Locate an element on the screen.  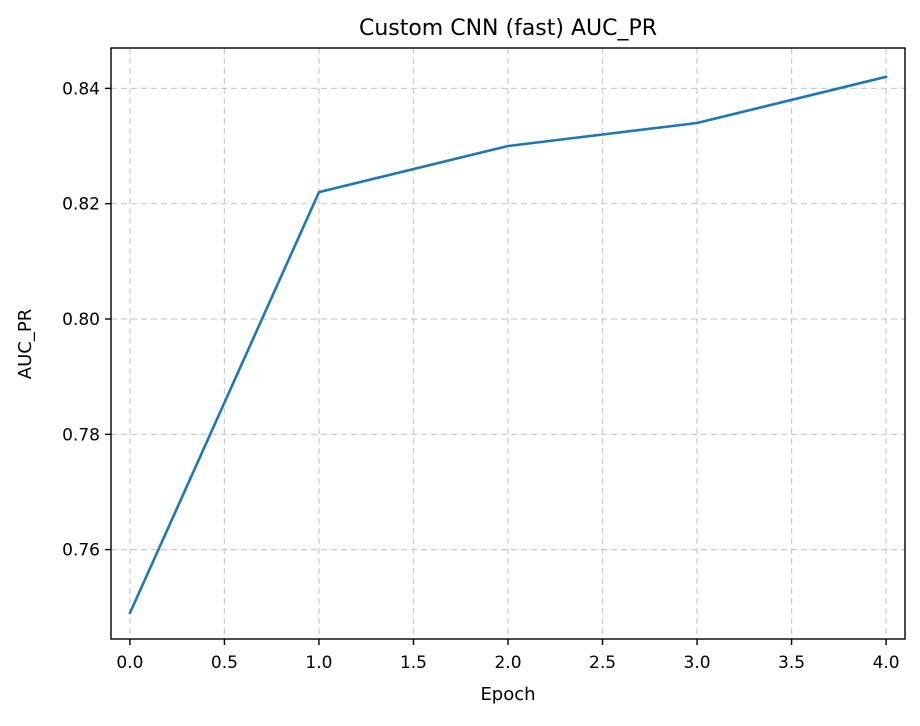
x-tick-label: 1.5 is located at coordinates (413, 663).